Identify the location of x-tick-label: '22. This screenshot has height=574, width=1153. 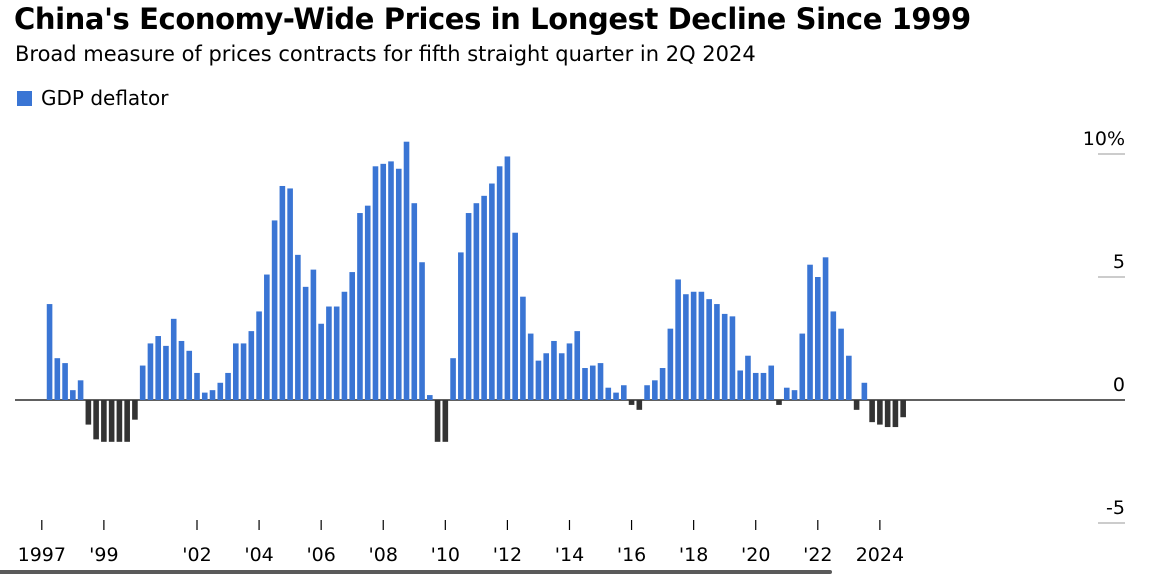
(817, 555).